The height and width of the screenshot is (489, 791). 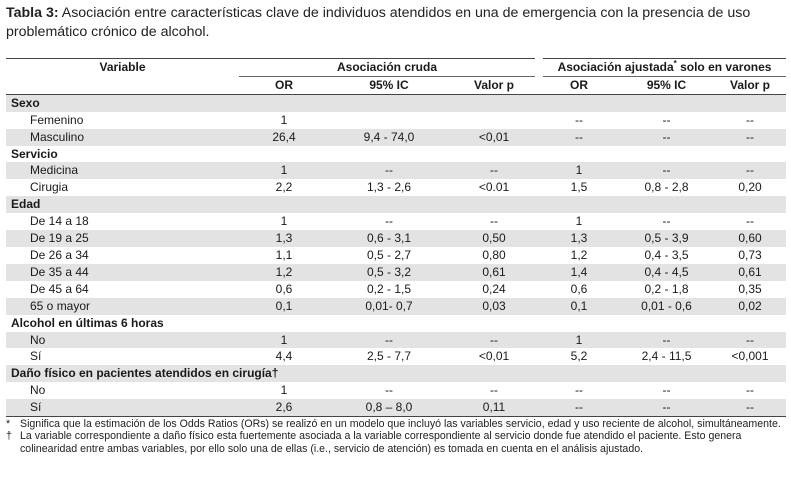 What do you see at coordinates (579, 85) in the screenshot?
I see `header-or-adjusted: OR` at bounding box center [579, 85].